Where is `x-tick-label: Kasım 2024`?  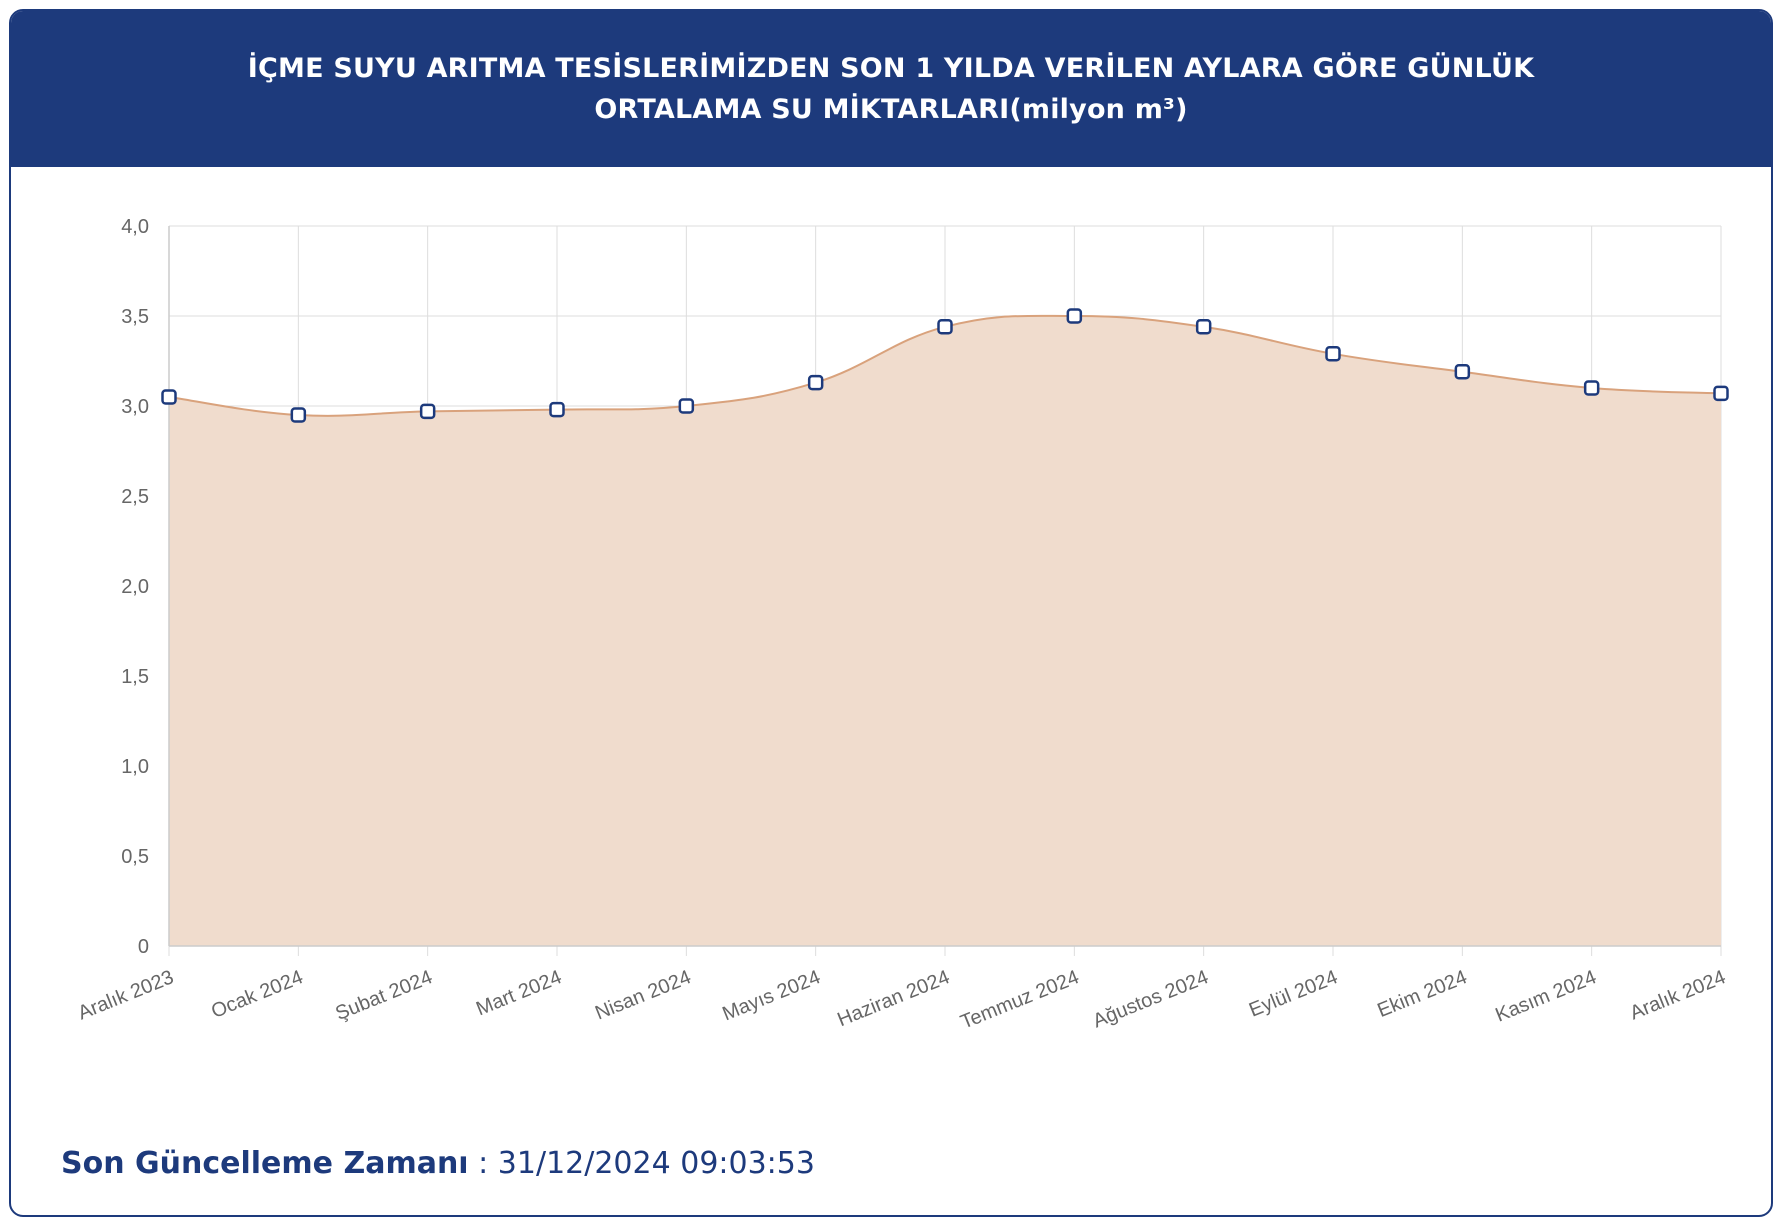 x-tick-label: Kasım 2024 is located at coordinates (1545, 996).